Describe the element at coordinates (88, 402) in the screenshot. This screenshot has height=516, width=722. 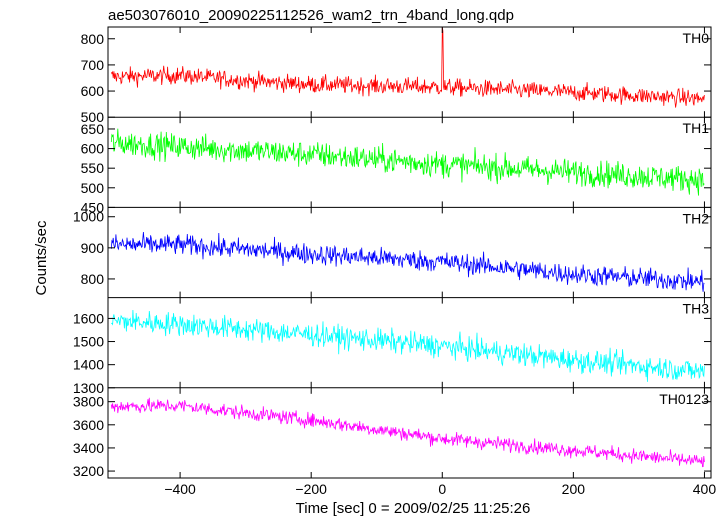
I see `y-tick-label: 3800` at that location.